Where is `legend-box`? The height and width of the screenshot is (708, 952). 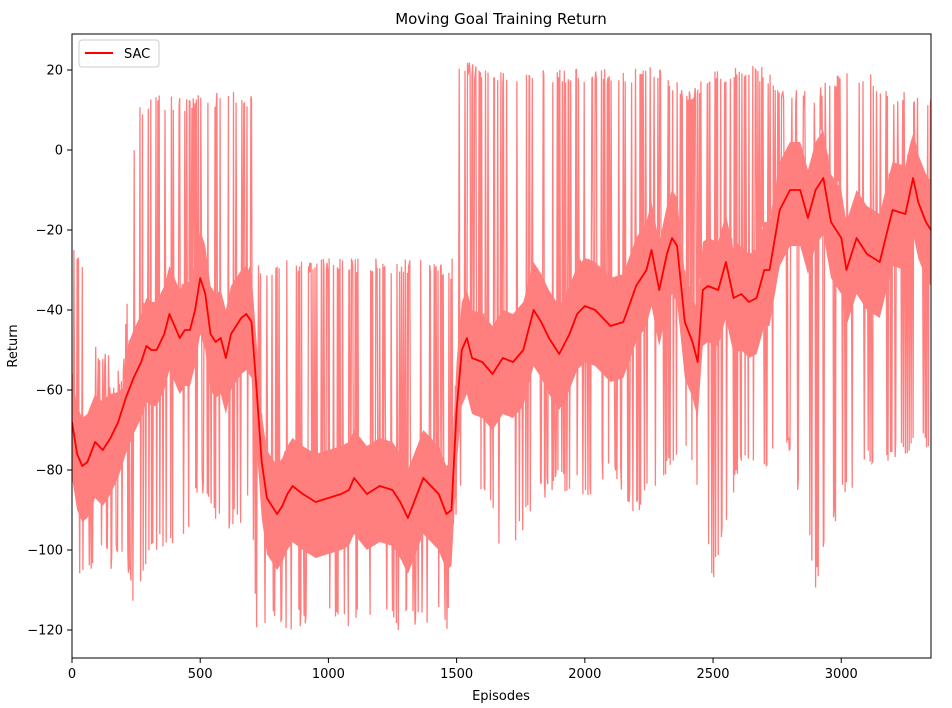 legend-box is located at coordinates (119, 53).